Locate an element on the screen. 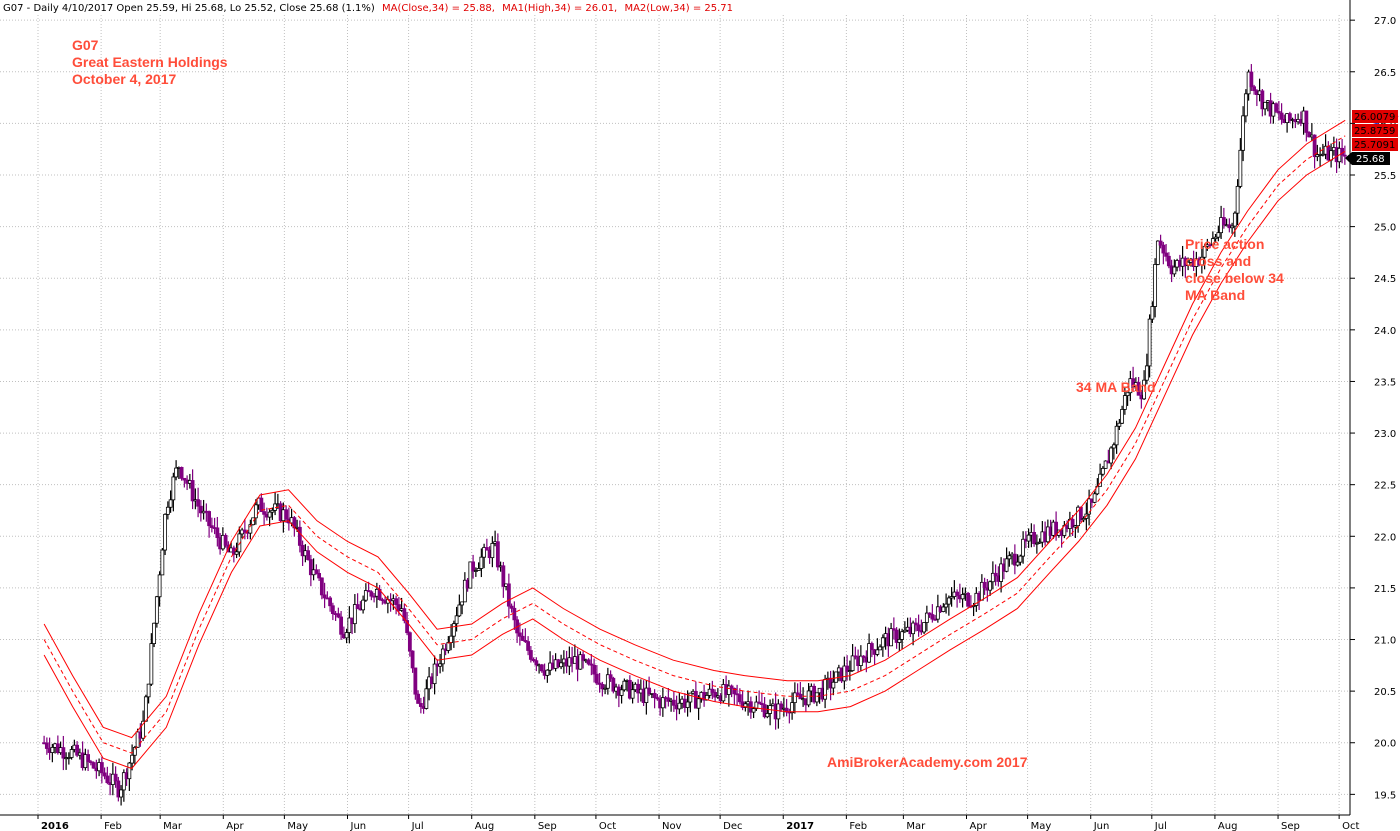 This screenshot has height=831, width=1400. x-tick-label: Oct is located at coordinates (607, 826).